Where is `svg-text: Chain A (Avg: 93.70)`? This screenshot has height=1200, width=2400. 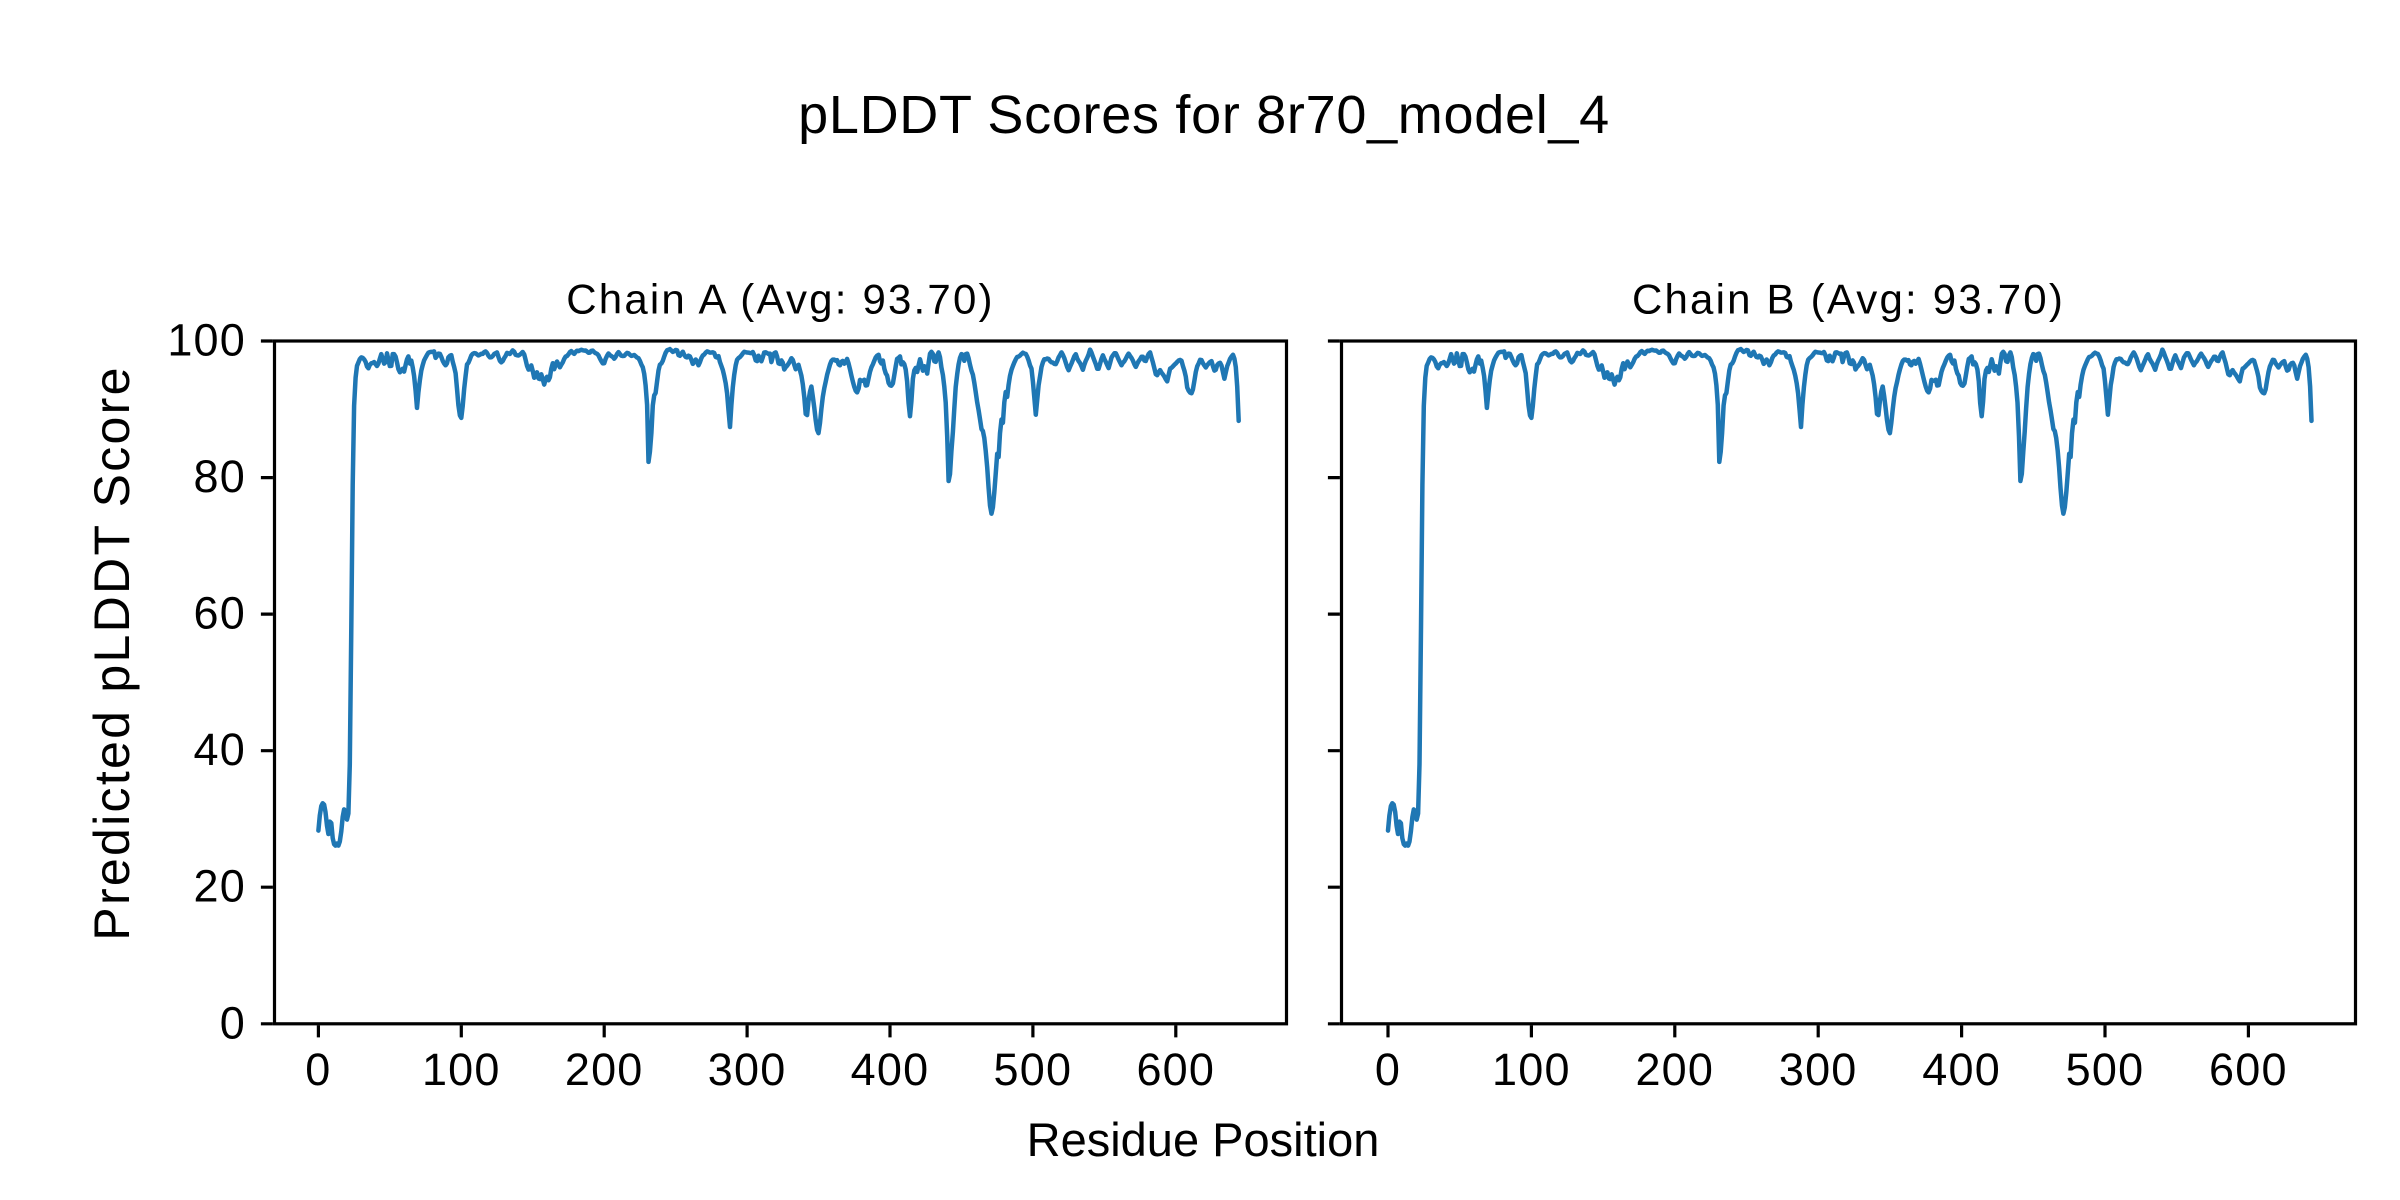 svg-text: Chain A (Avg: 93.70) is located at coordinates (780, 299).